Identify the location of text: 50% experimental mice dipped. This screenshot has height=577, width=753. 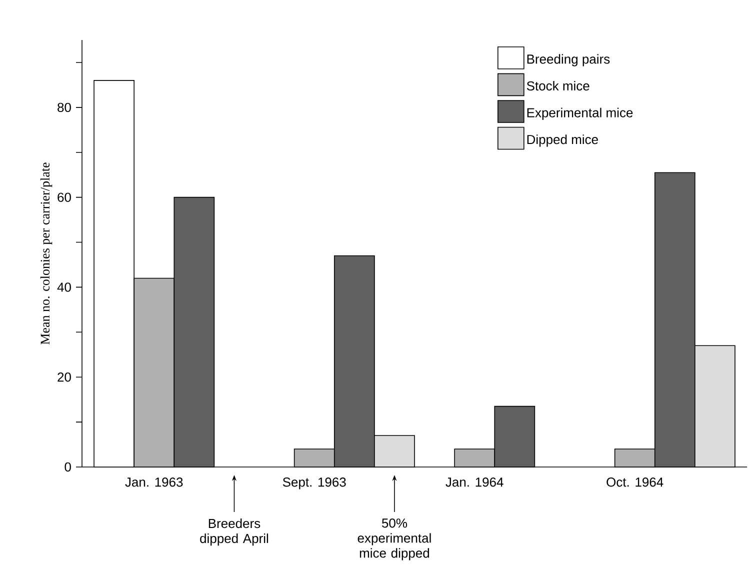
(394, 539).